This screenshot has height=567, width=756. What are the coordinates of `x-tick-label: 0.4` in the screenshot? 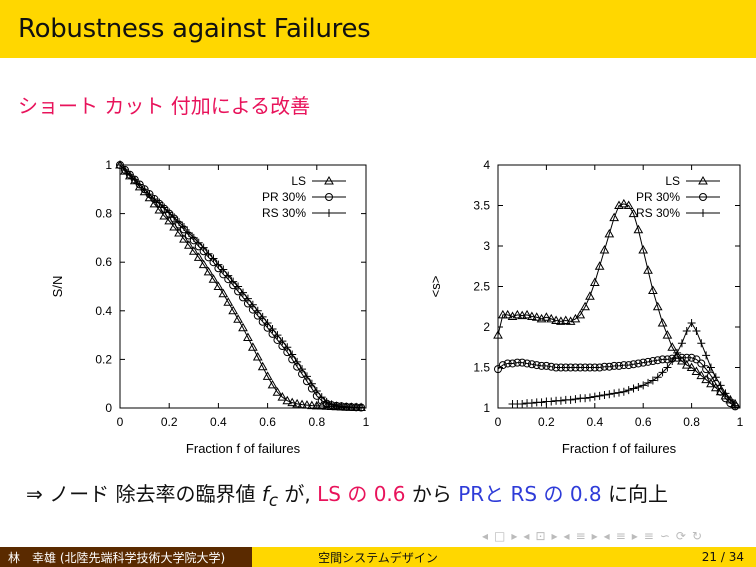 It's located at (218, 422).